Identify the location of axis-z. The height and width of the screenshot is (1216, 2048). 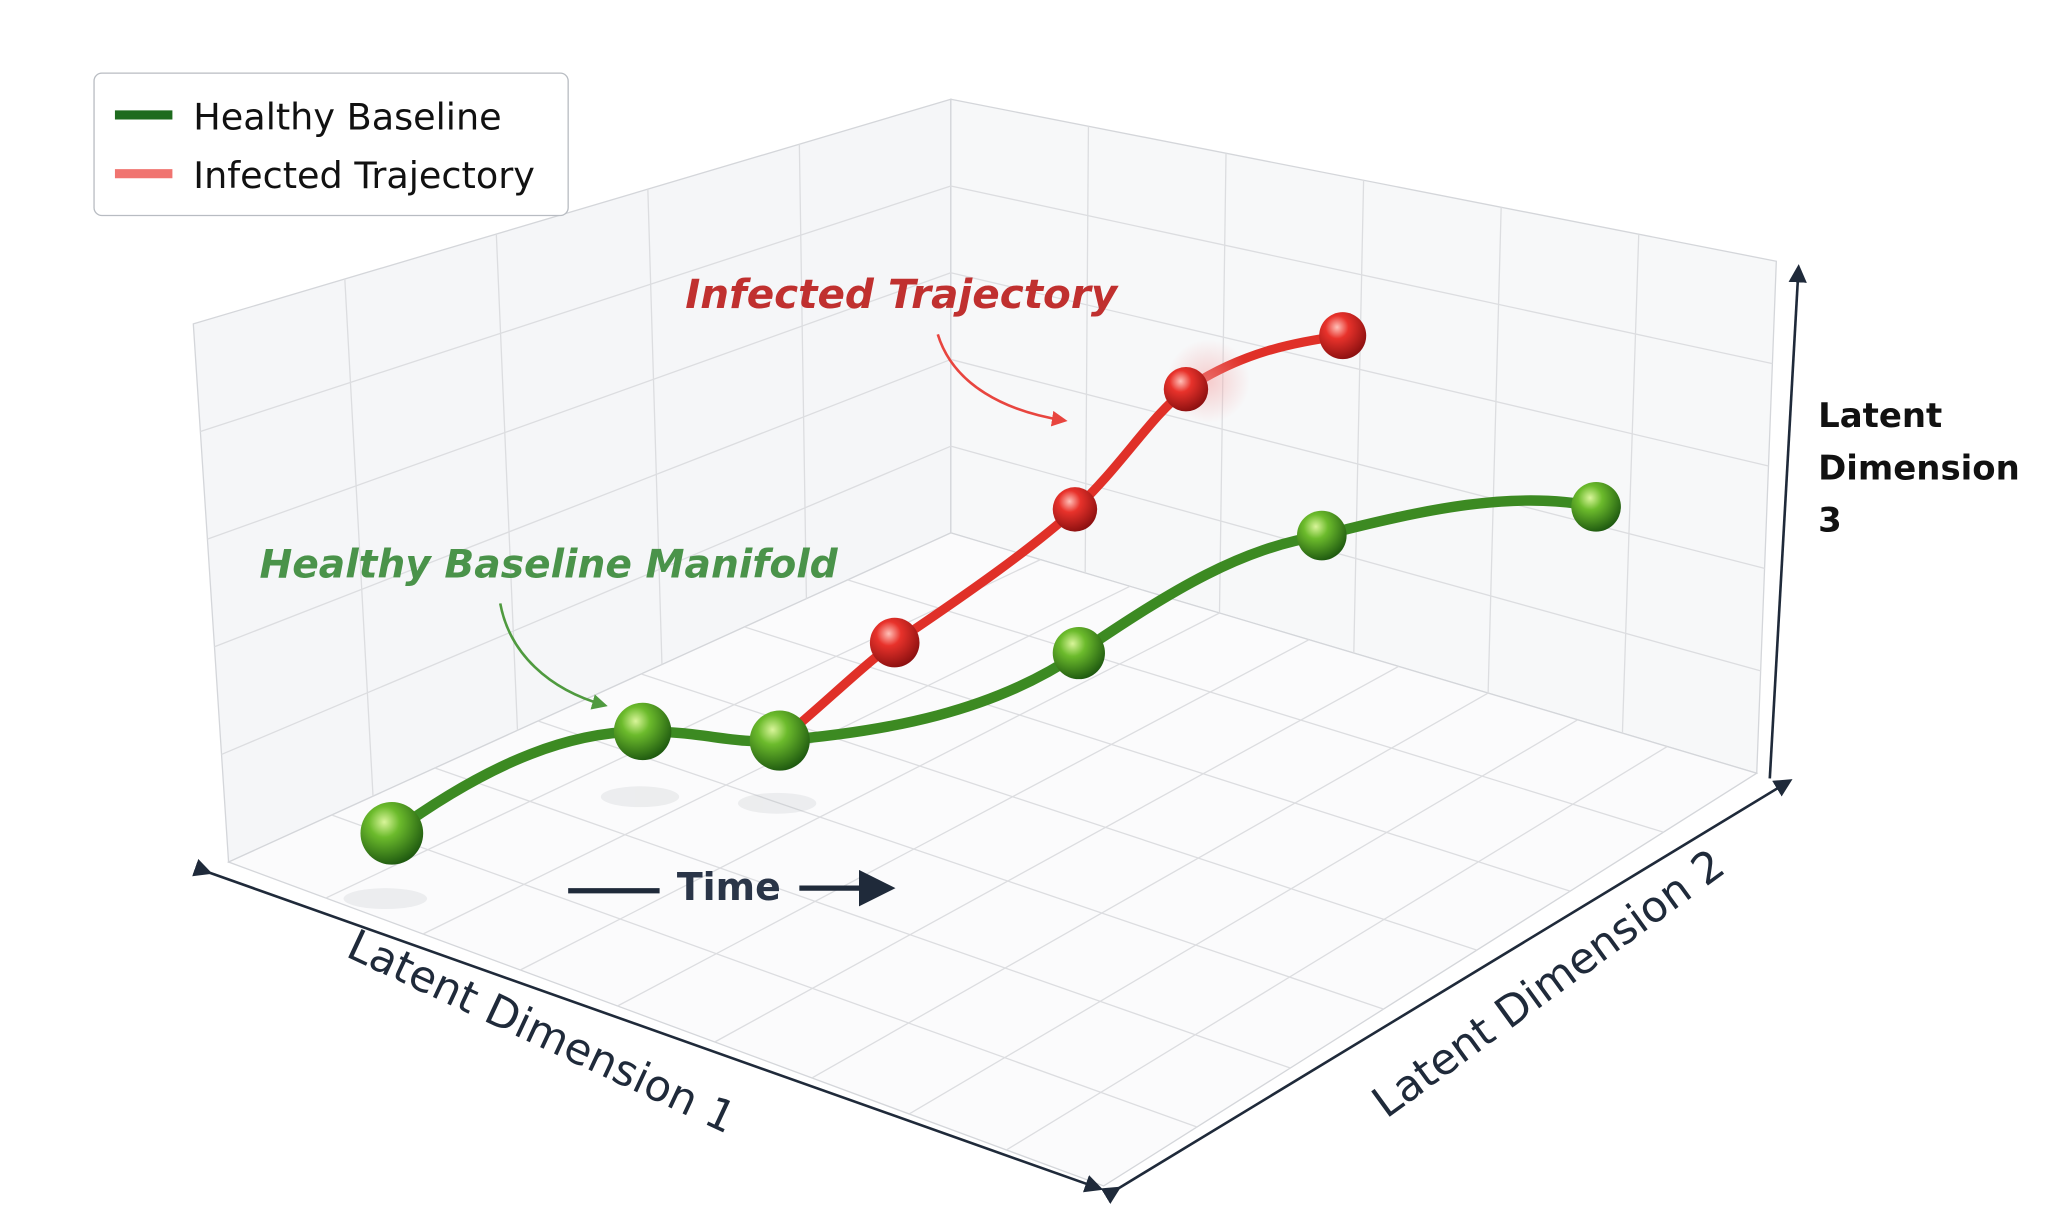
(1787, 521).